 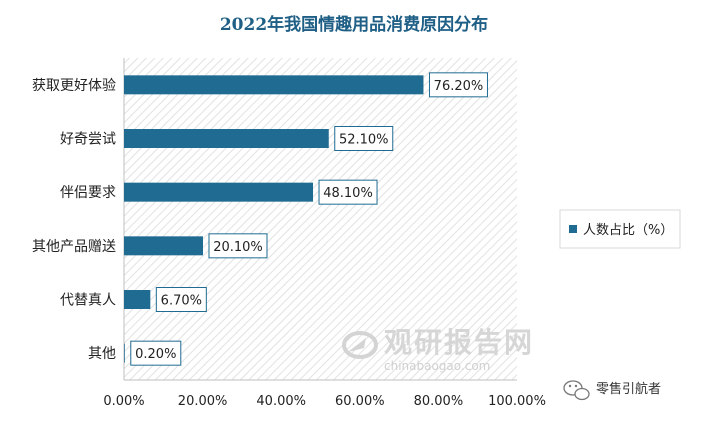 I want to click on category-label-2: 伴侣要求, so click(x=88, y=193).